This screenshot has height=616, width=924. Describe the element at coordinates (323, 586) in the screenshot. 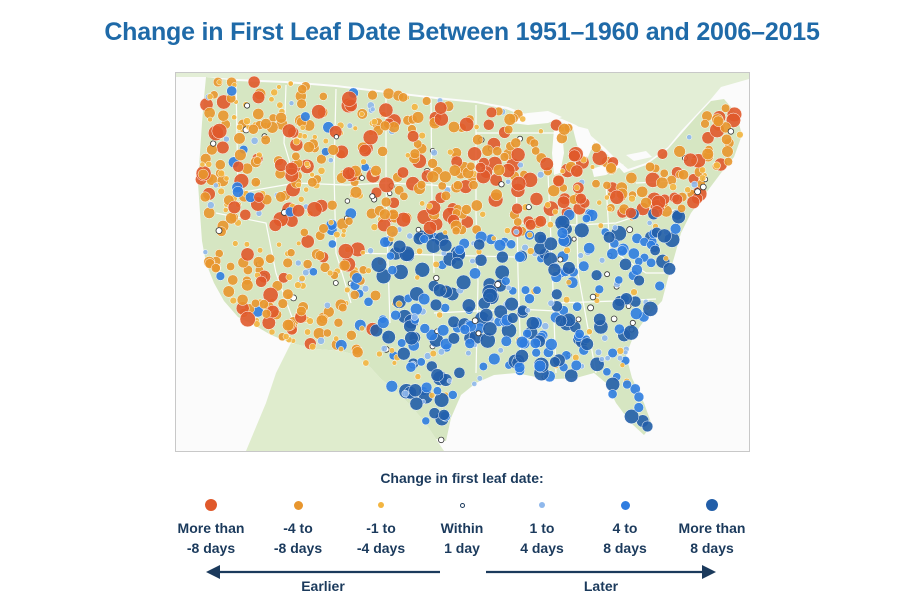

I see `earlier-label: Earlier` at that location.